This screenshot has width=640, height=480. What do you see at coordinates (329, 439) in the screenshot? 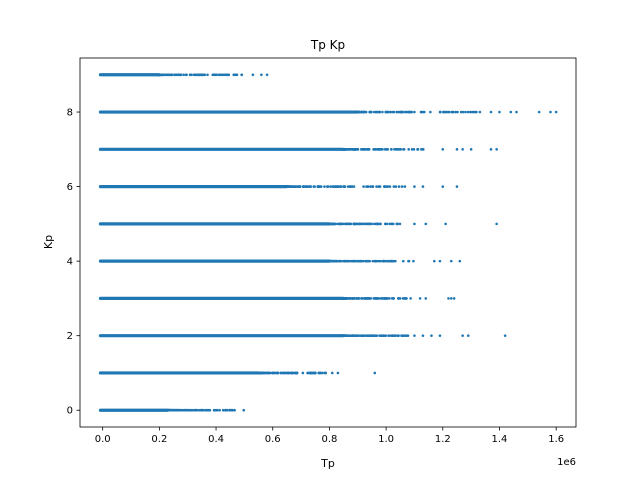
I see `x-tick-label: 0.8` at bounding box center [329, 439].